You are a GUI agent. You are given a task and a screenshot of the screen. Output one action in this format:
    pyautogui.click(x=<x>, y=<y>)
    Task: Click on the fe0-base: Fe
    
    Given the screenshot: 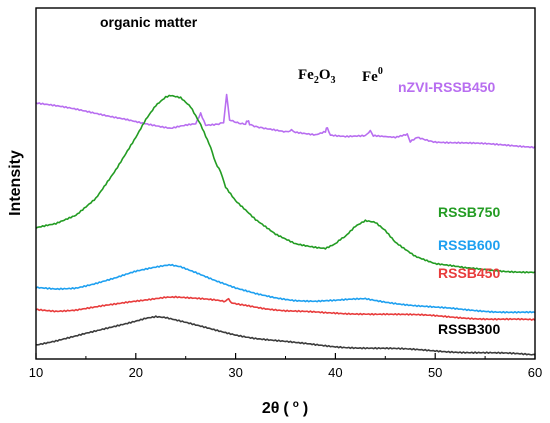 What is the action you would take?
    pyautogui.click(x=370, y=77)
    